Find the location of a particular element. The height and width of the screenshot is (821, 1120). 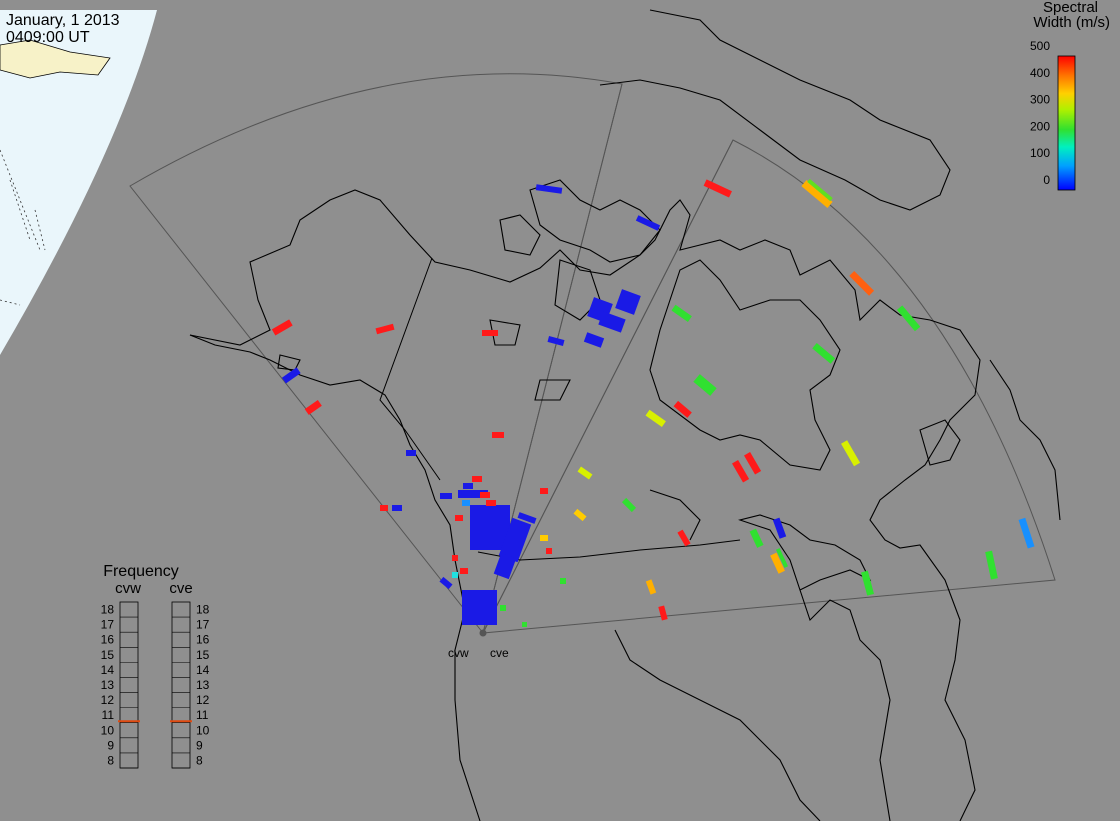

date-label: January, 1 2013 is located at coordinates (63, 20).